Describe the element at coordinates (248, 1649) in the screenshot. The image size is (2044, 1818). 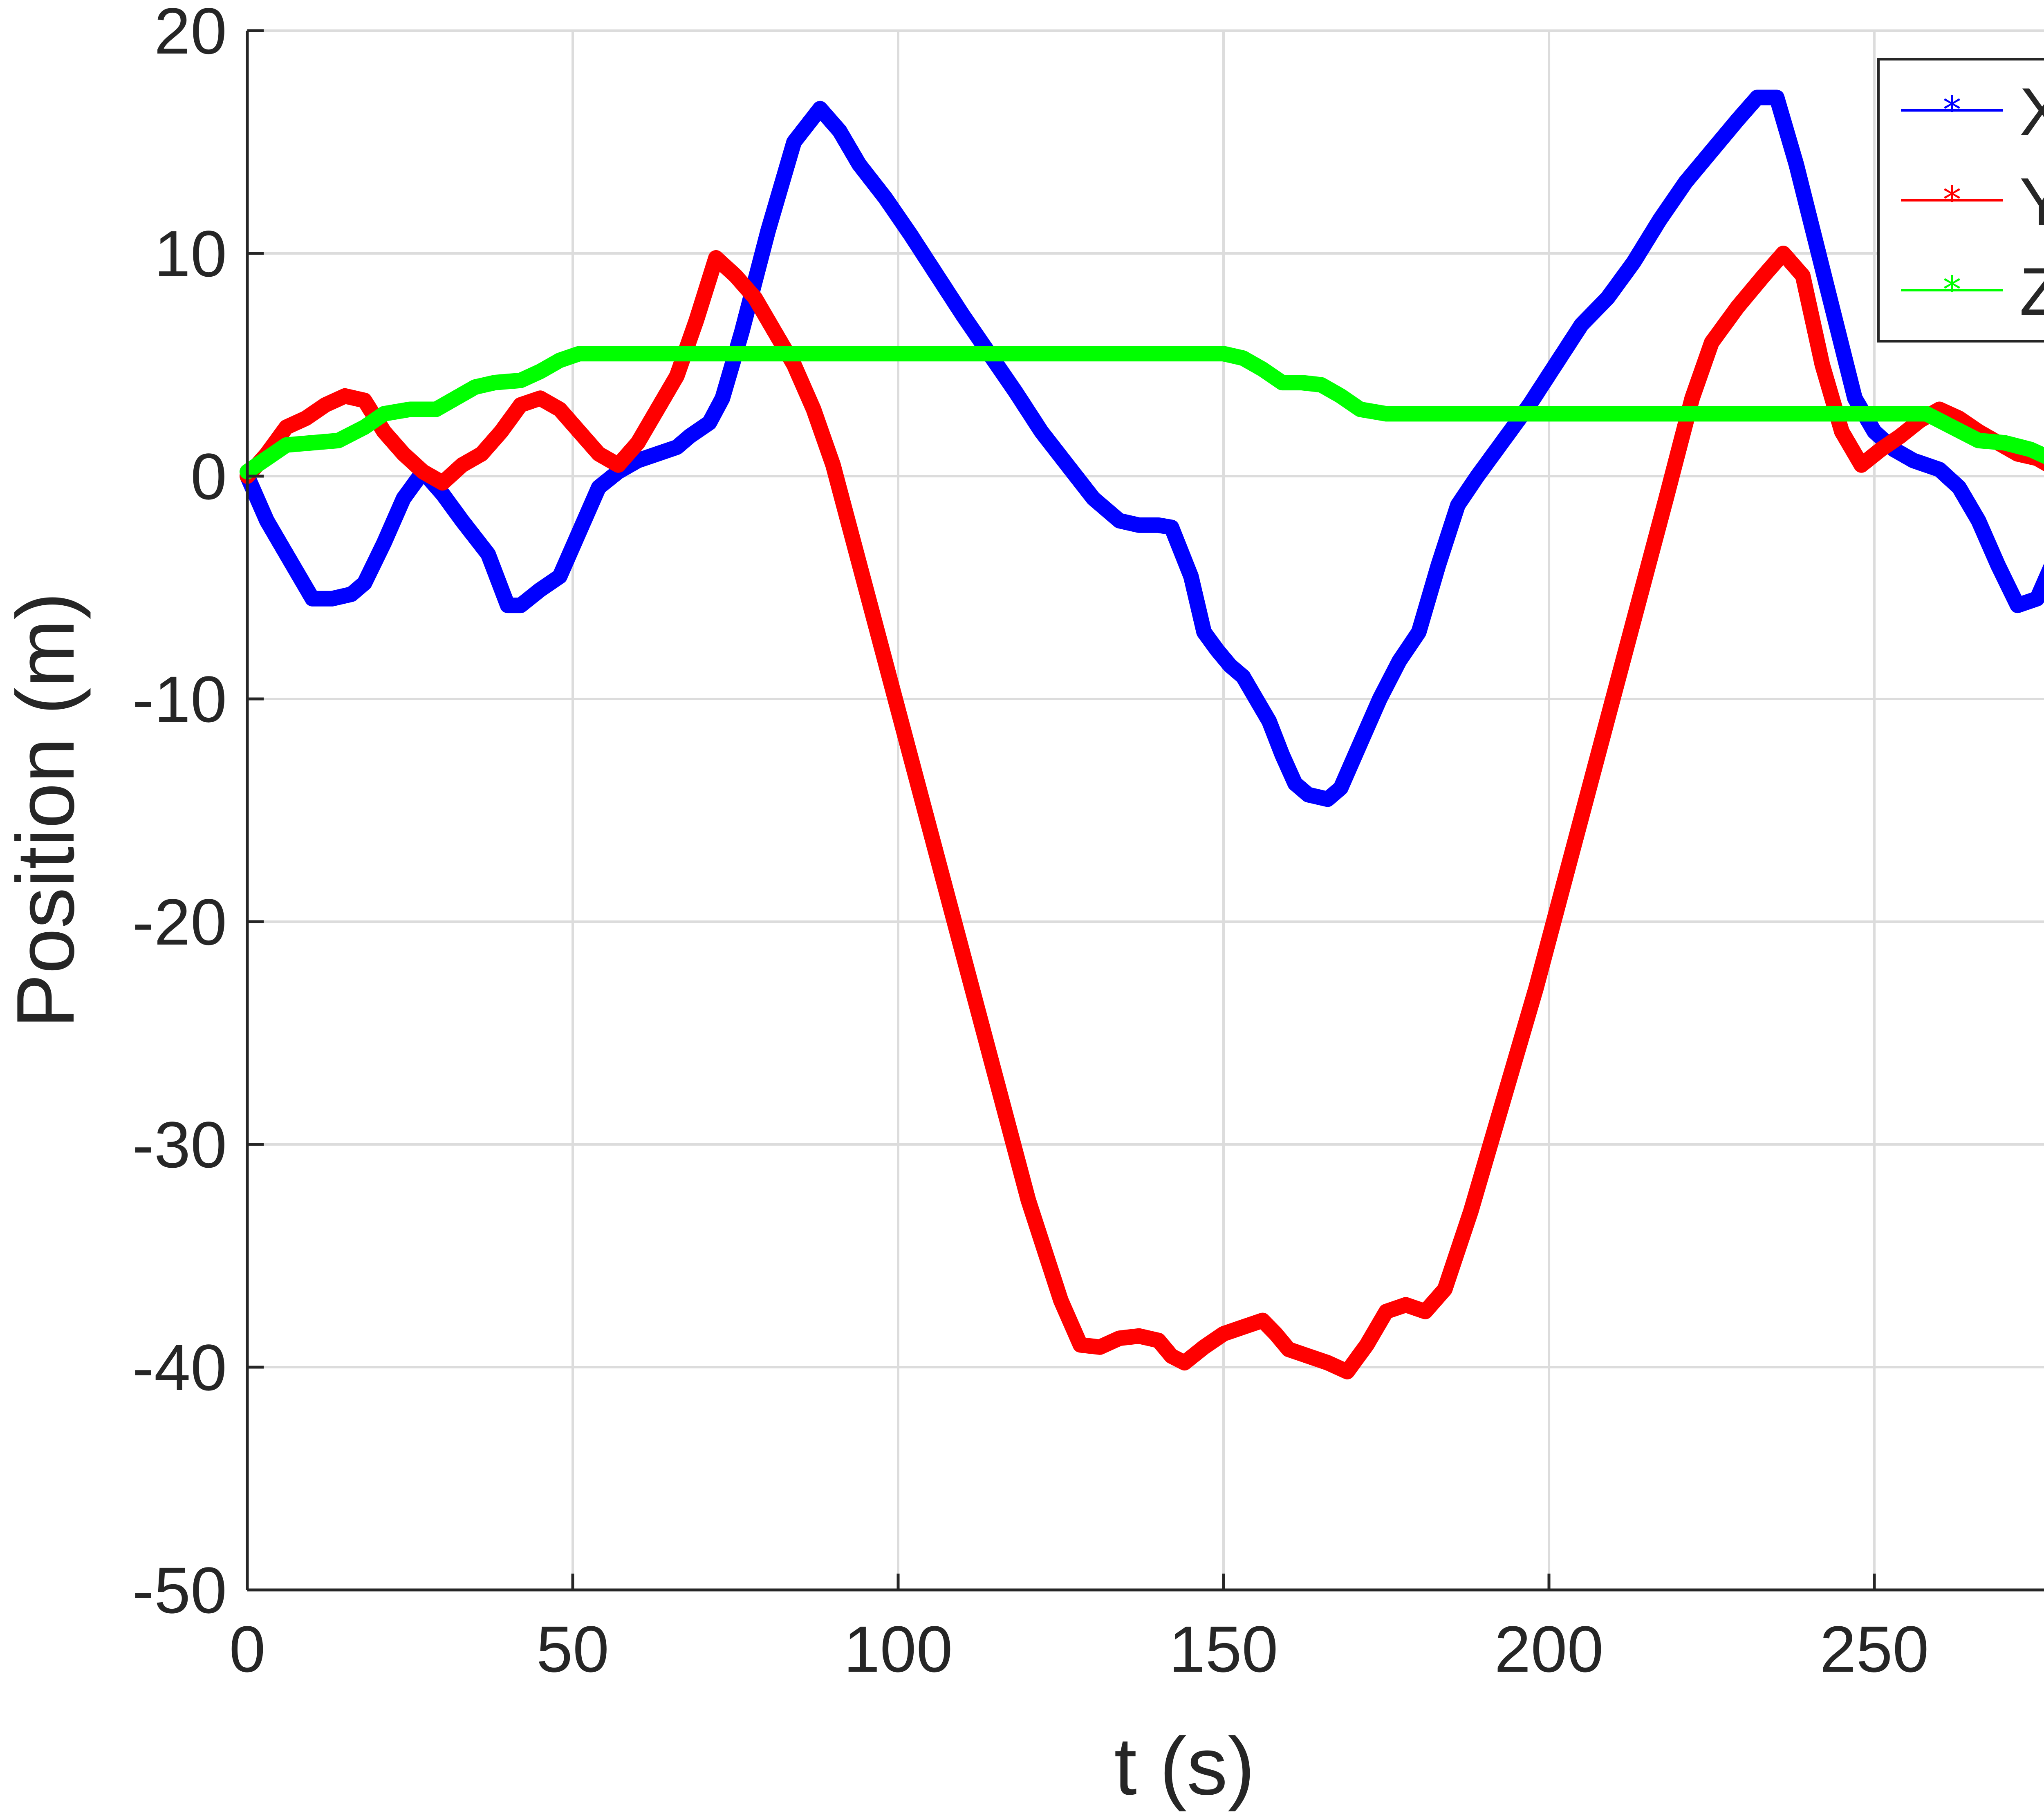
I see `x-tick-label: 0` at that location.